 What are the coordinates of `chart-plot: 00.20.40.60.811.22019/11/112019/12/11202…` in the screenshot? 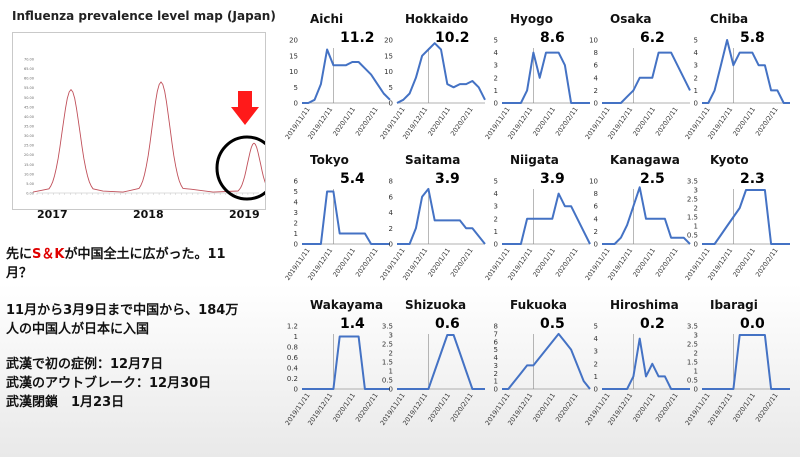 It's located at (337, 375).